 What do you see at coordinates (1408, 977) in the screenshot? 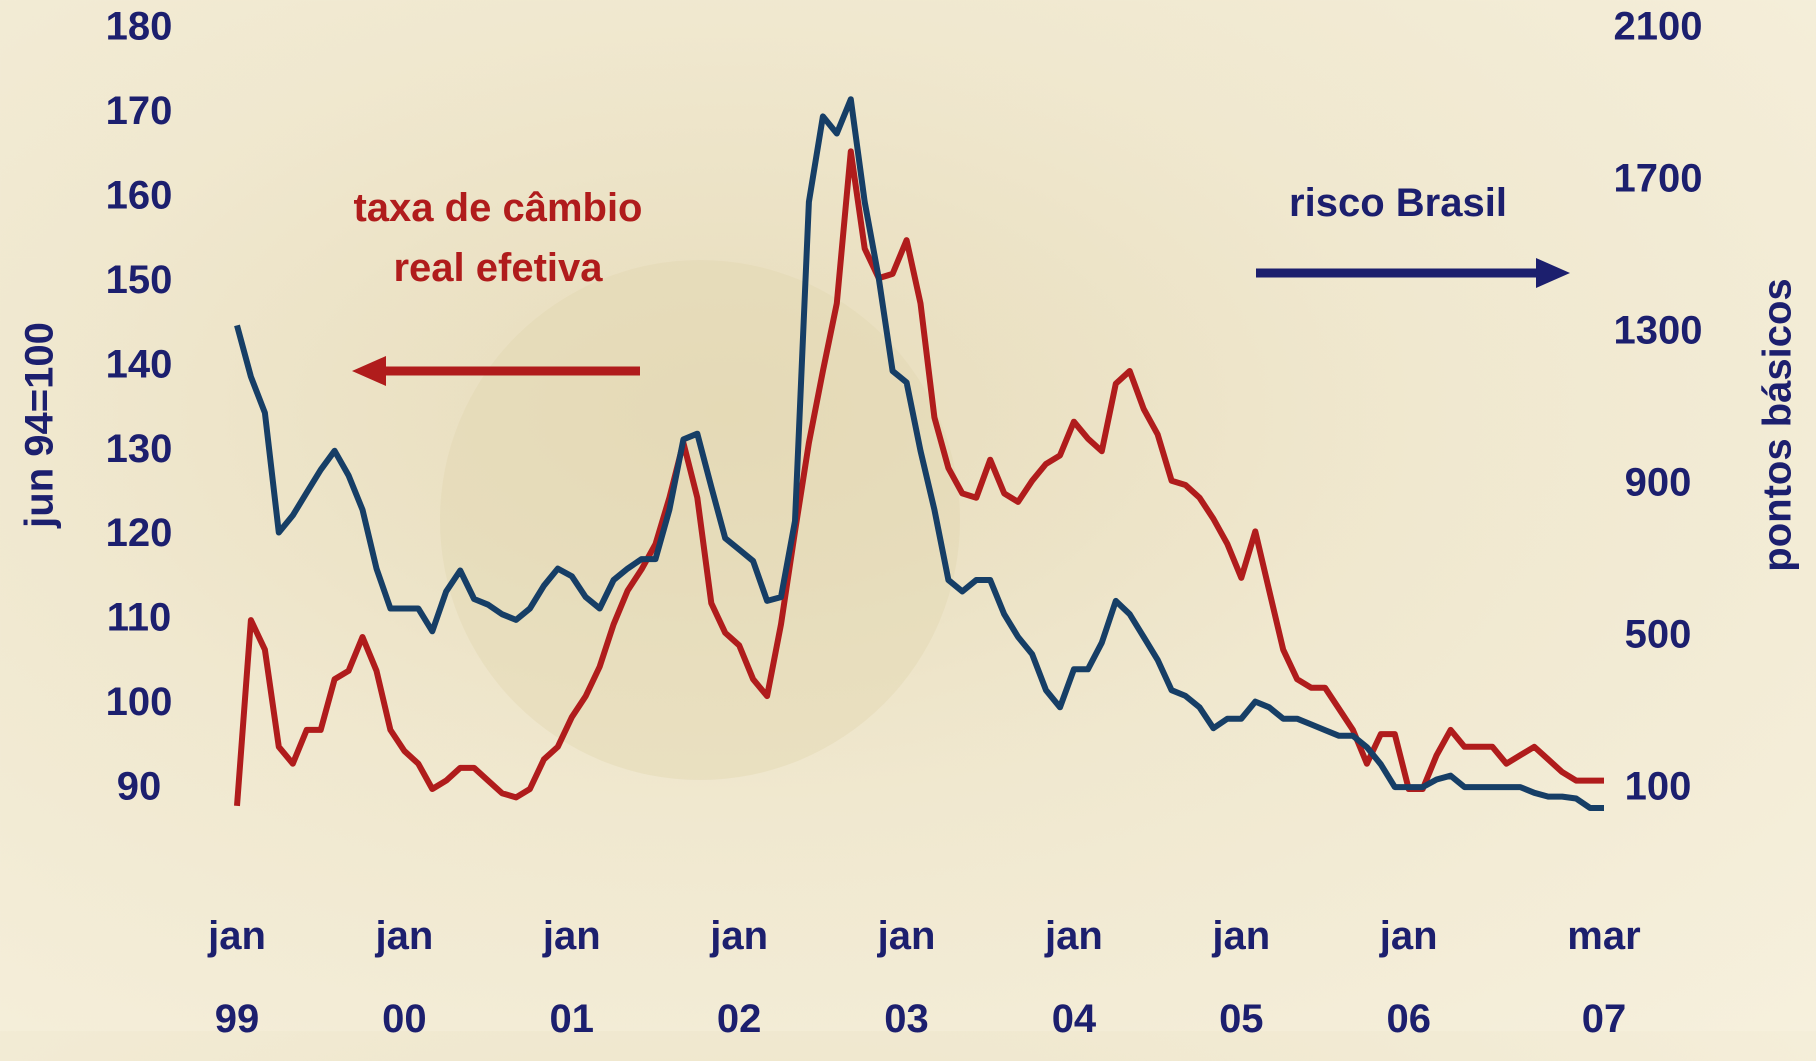
I see `x-tick-label: jan 06` at bounding box center [1408, 977].